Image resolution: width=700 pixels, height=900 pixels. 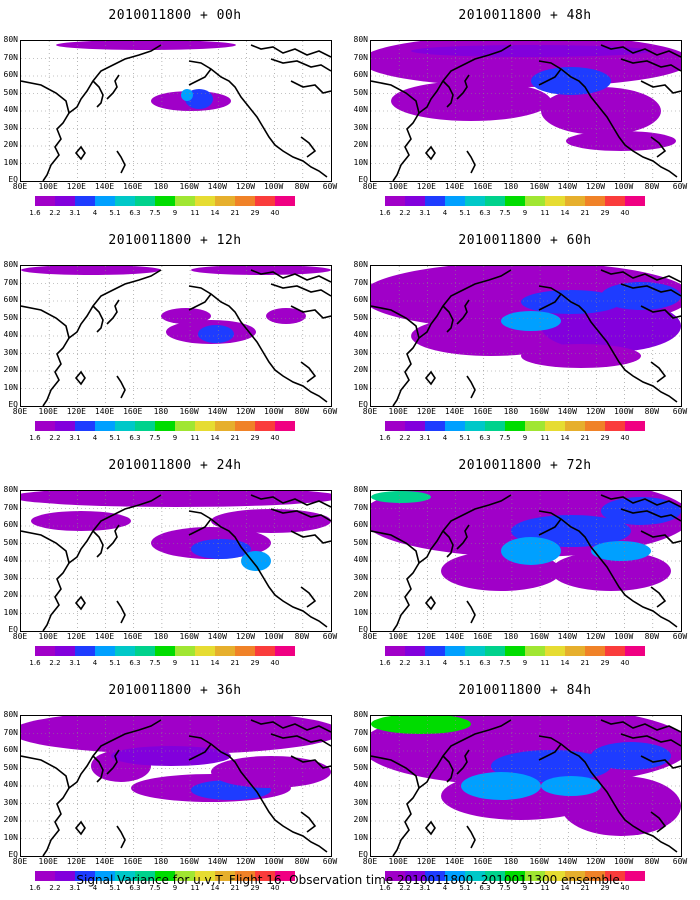 What do you see at coordinates (135, 888) in the screenshot?
I see `colorbar-label: 6.3` at bounding box center [135, 888].